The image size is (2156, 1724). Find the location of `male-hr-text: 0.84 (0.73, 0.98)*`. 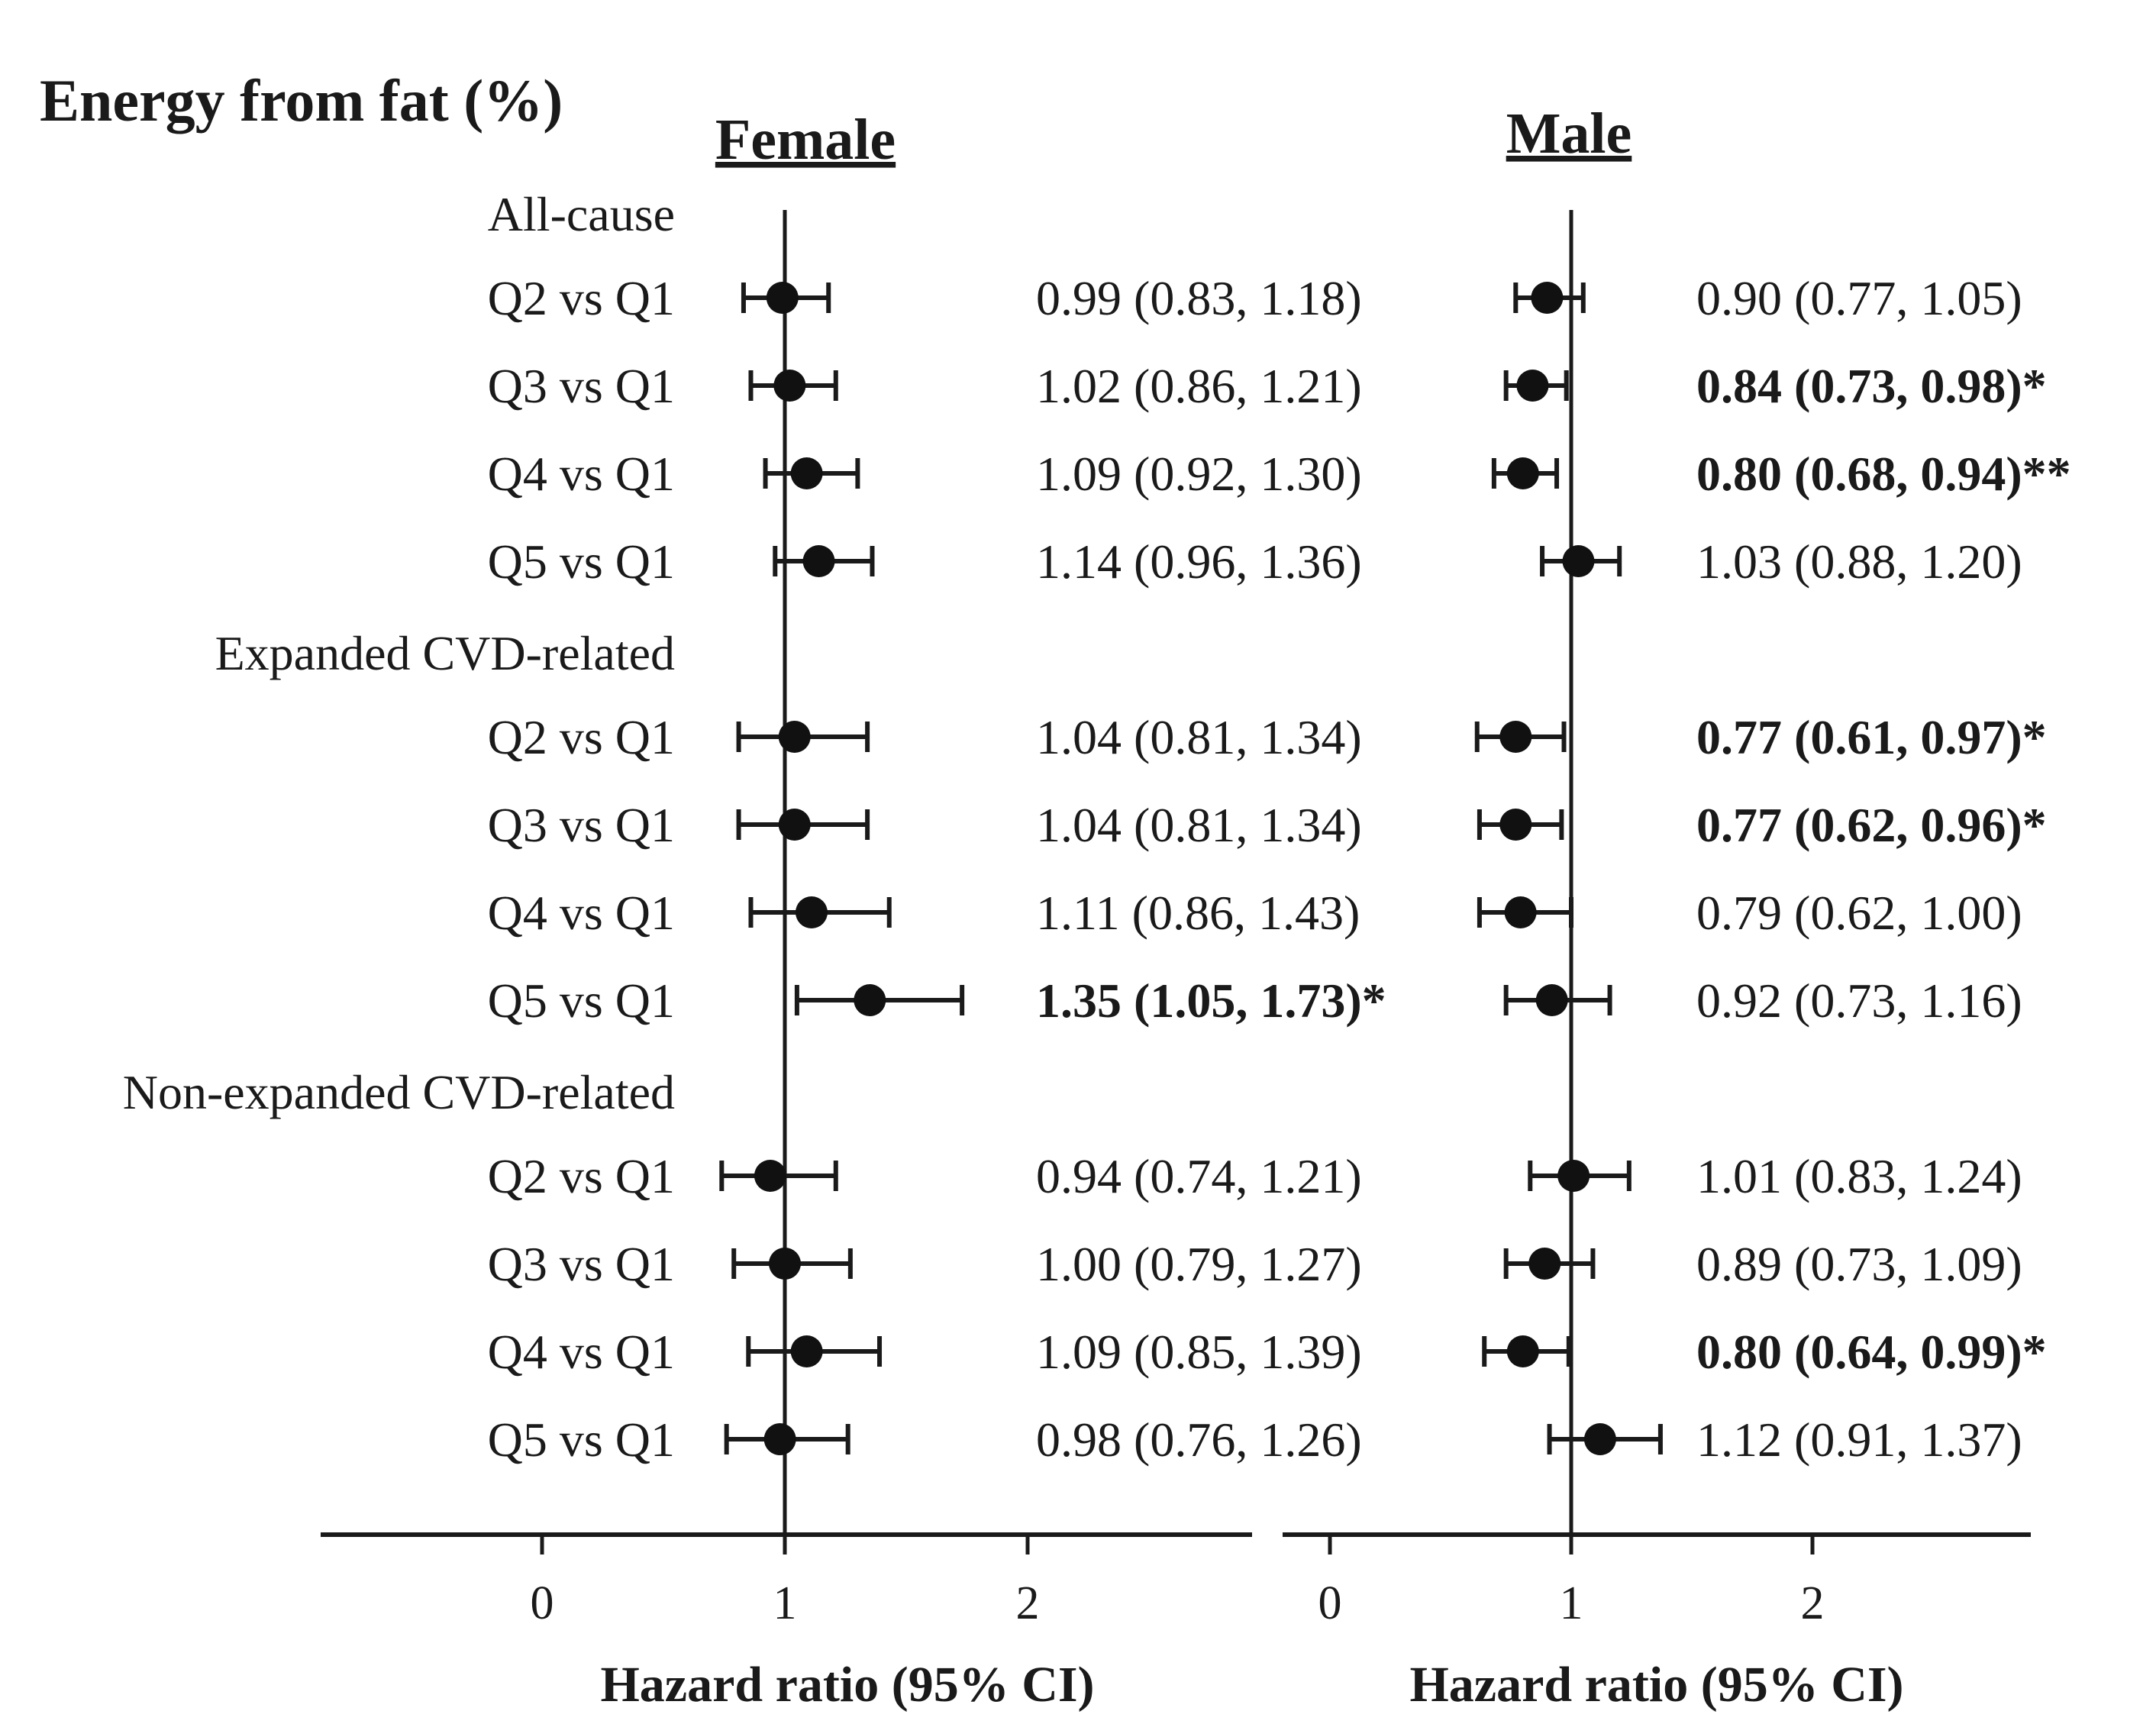

male-hr-text: 0.84 (0.73, 0.98)* is located at coordinates (1871, 386).